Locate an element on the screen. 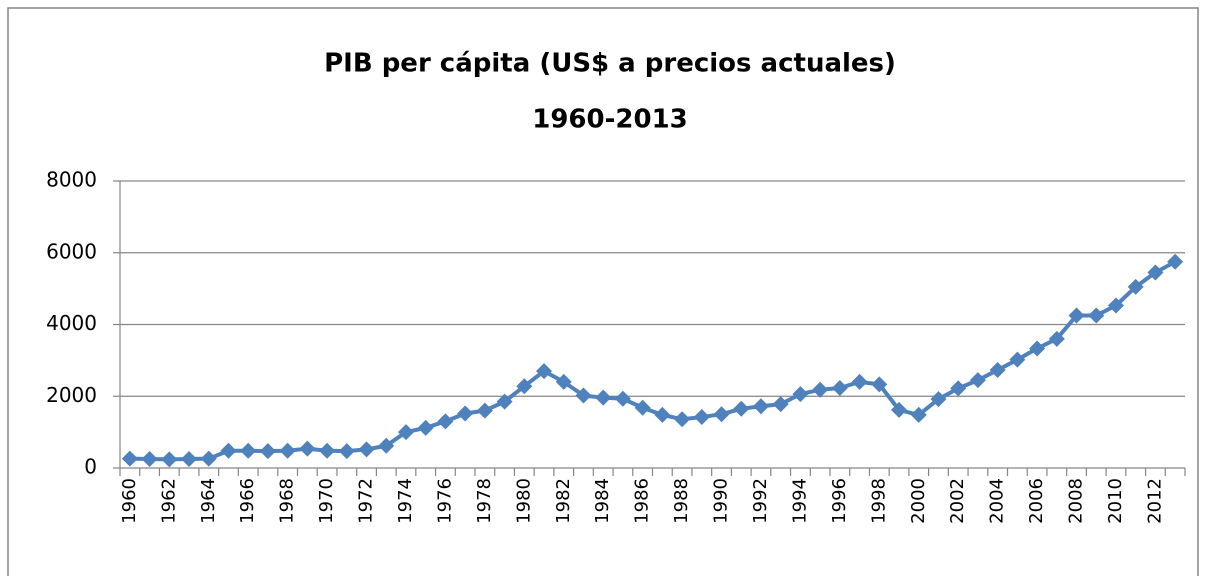 The height and width of the screenshot is (576, 1207). x-tick-label: 1994 is located at coordinates (799, 501).